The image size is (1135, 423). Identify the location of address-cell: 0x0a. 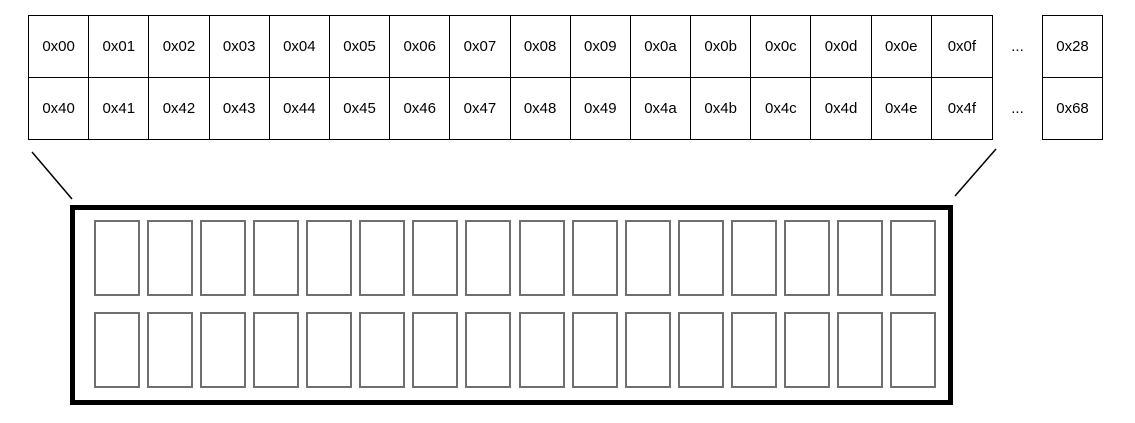
(661, 46).